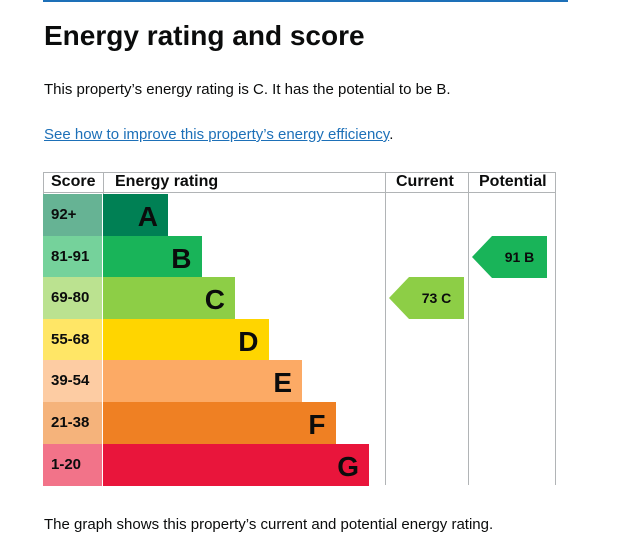 This screenshot has width=641, height=542. Describe the element at coordinates (219, 423) in the screenshot. I see `rating-bar-f: F` at that location.